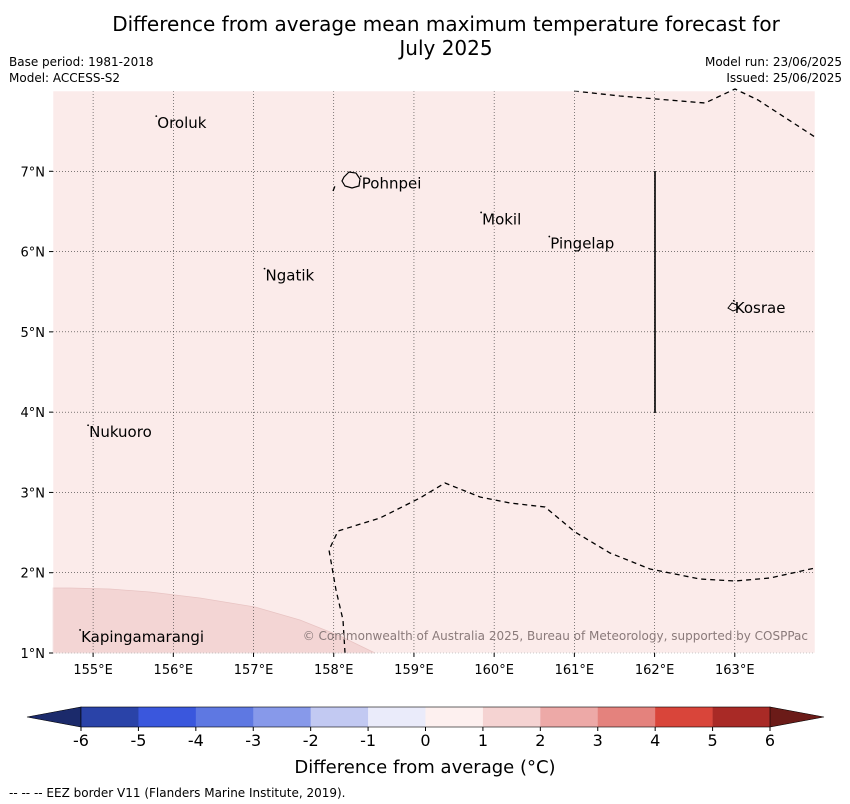 The height and width of the screenshot is (804, 850). I want to click on colorbar-label: Difference from average (°C), so click(425, 767).